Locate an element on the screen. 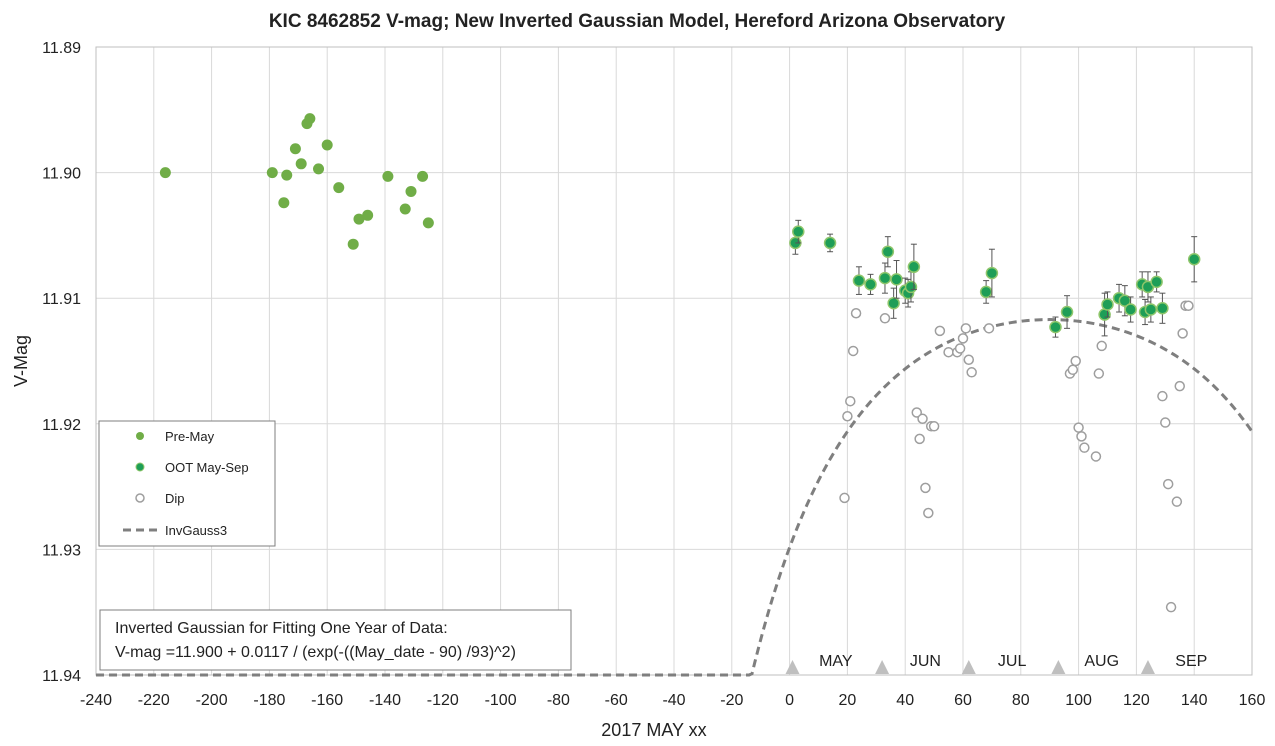 The image size is (1275, 746). x-tick-label: 80 is located at coordinates (1021, 700).